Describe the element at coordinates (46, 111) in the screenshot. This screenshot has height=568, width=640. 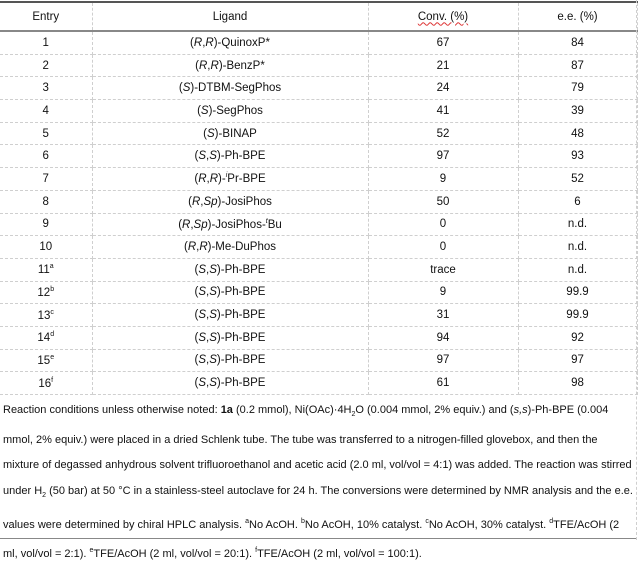
I see `entry-cell: 4` at that location.